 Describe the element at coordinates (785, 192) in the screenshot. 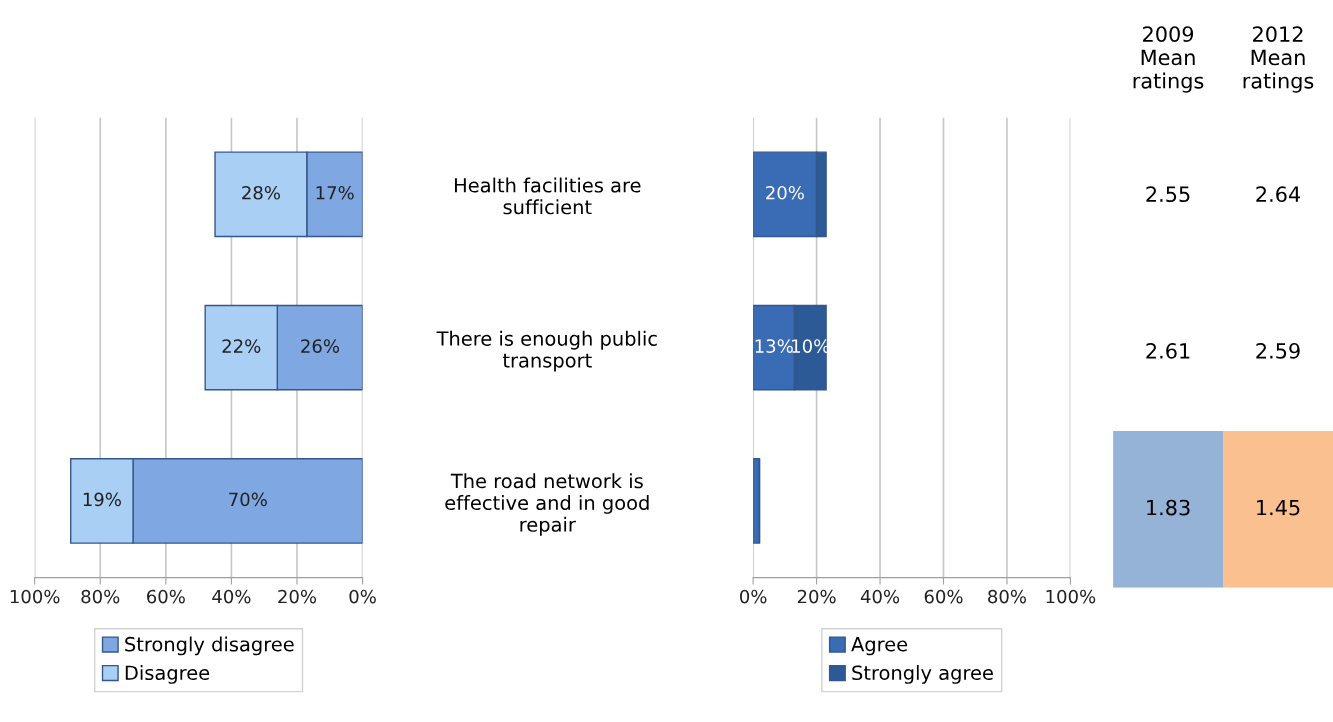

I see `data-label: 20%` at that location.